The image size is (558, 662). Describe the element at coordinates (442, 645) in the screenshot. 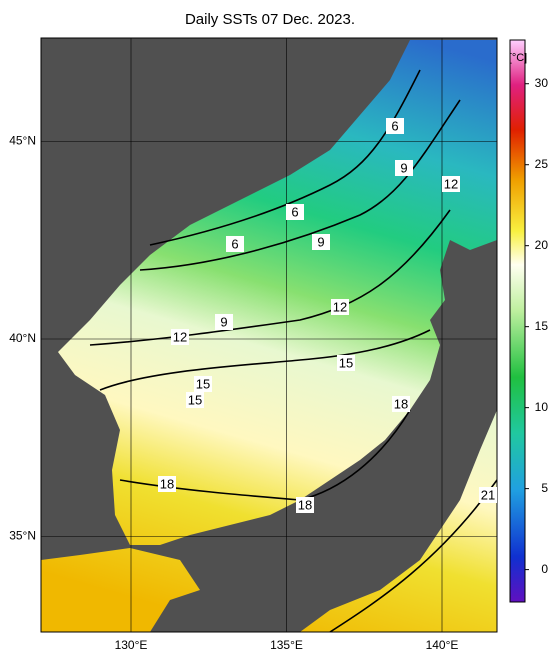

I see `lon-label: 140°E` at that location.